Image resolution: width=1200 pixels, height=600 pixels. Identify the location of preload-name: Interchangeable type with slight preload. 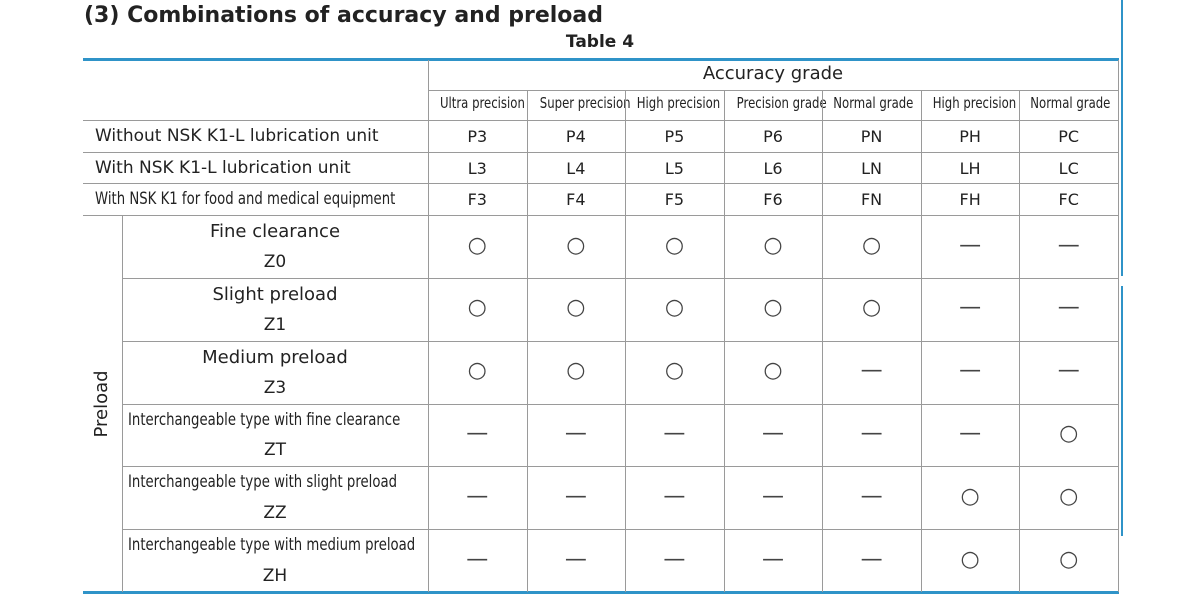
(263, 482).